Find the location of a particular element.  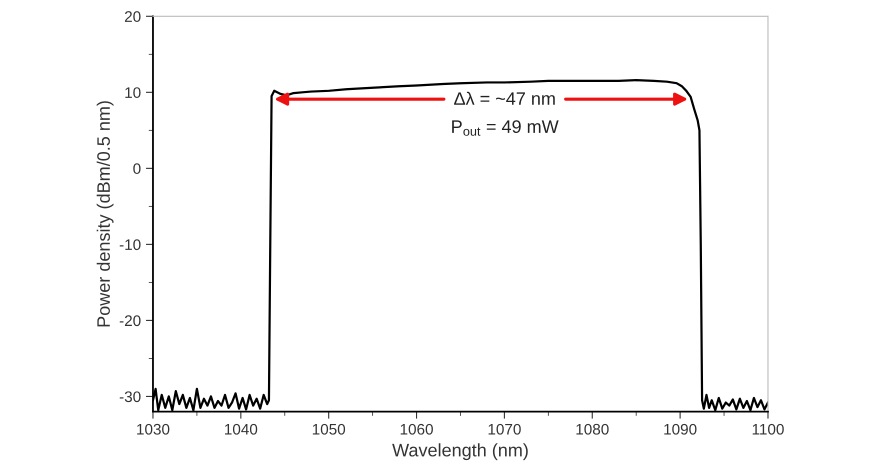

y-axis-title: Power density (dBm/0.5 nm) is located at coordinates (105, 213).